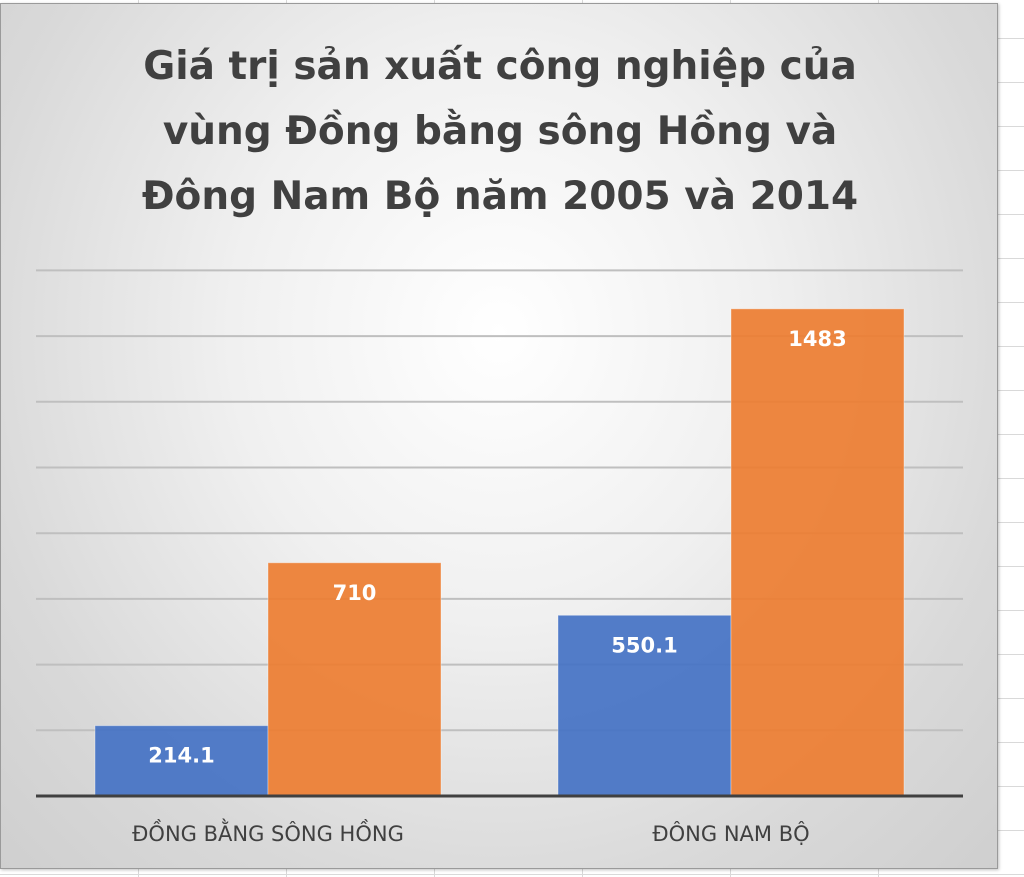 Image resolution: width=1024 pixels, height=877 pixels. Describe the element at coordinates (500, 66) in the screenshot. I see `chart-title-line: Giá trị sản xuất công nghiệp của` at that location.